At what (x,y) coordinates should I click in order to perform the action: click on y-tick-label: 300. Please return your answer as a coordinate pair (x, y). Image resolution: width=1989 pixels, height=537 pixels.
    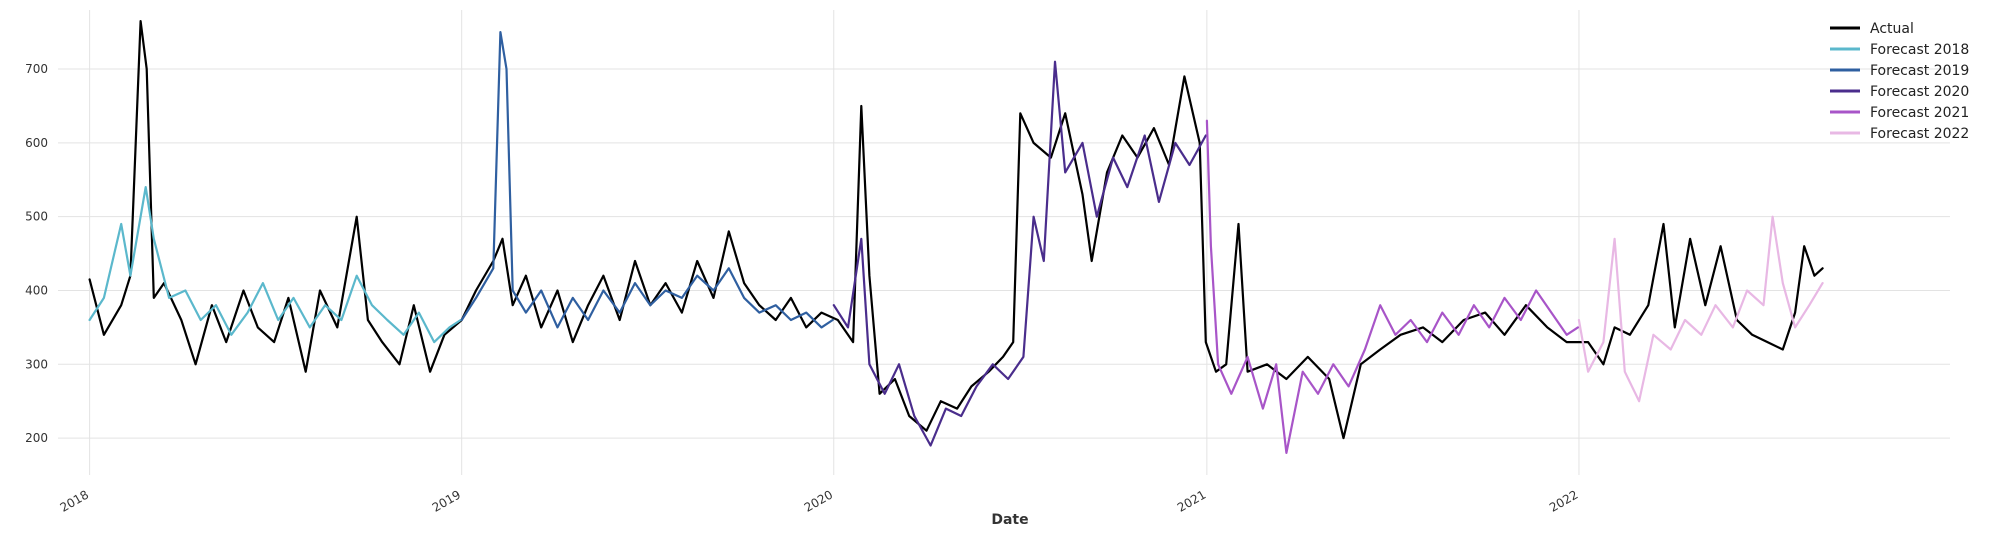
    Looking at the image, I should click on (36, 364).